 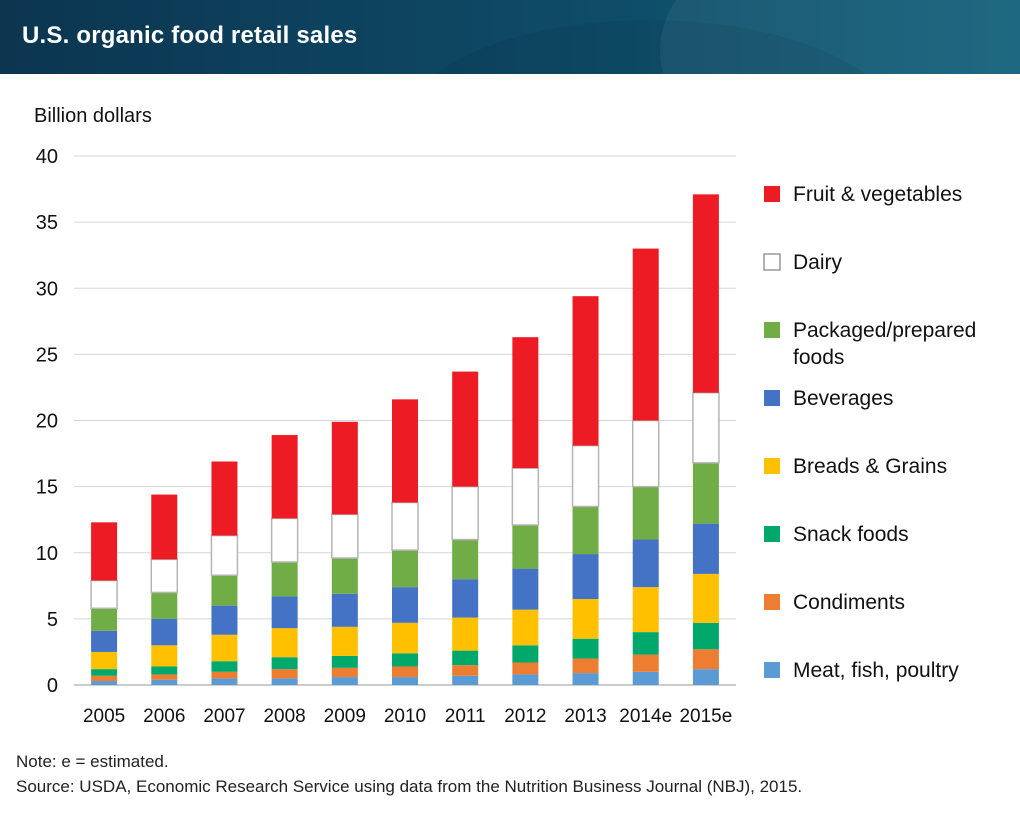 What do you see at coordinates (849, 602) in the screenshot?
I see `legend-label: Condiments` at bounding box center [849, 602].